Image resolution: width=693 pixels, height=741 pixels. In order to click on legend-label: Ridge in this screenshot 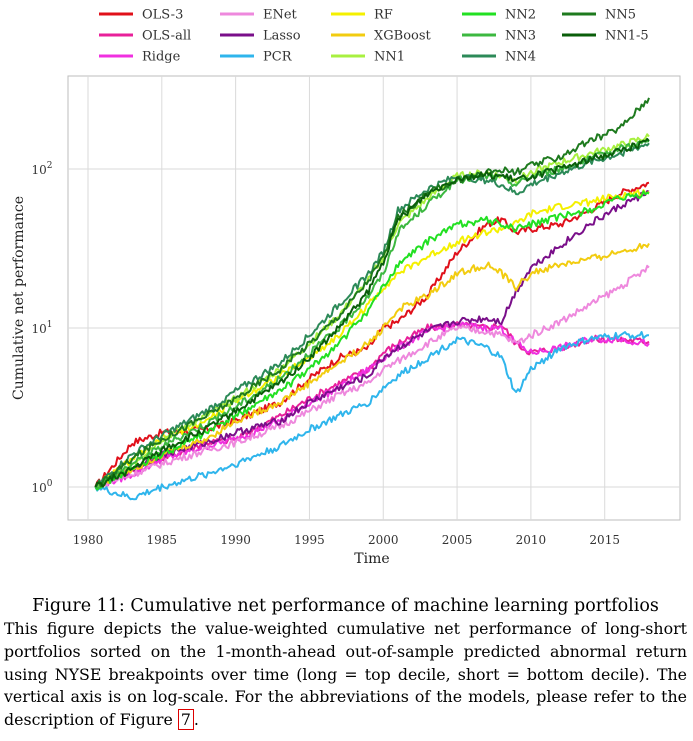, I will do `click(161, 57)`.